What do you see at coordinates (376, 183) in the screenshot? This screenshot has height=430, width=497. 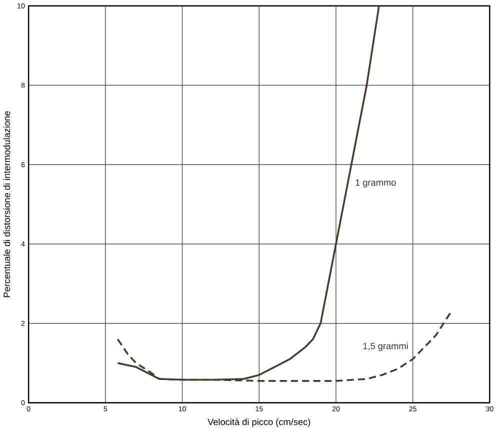 I see `series-label: 1 grammo` at bounding box center [376, 183].